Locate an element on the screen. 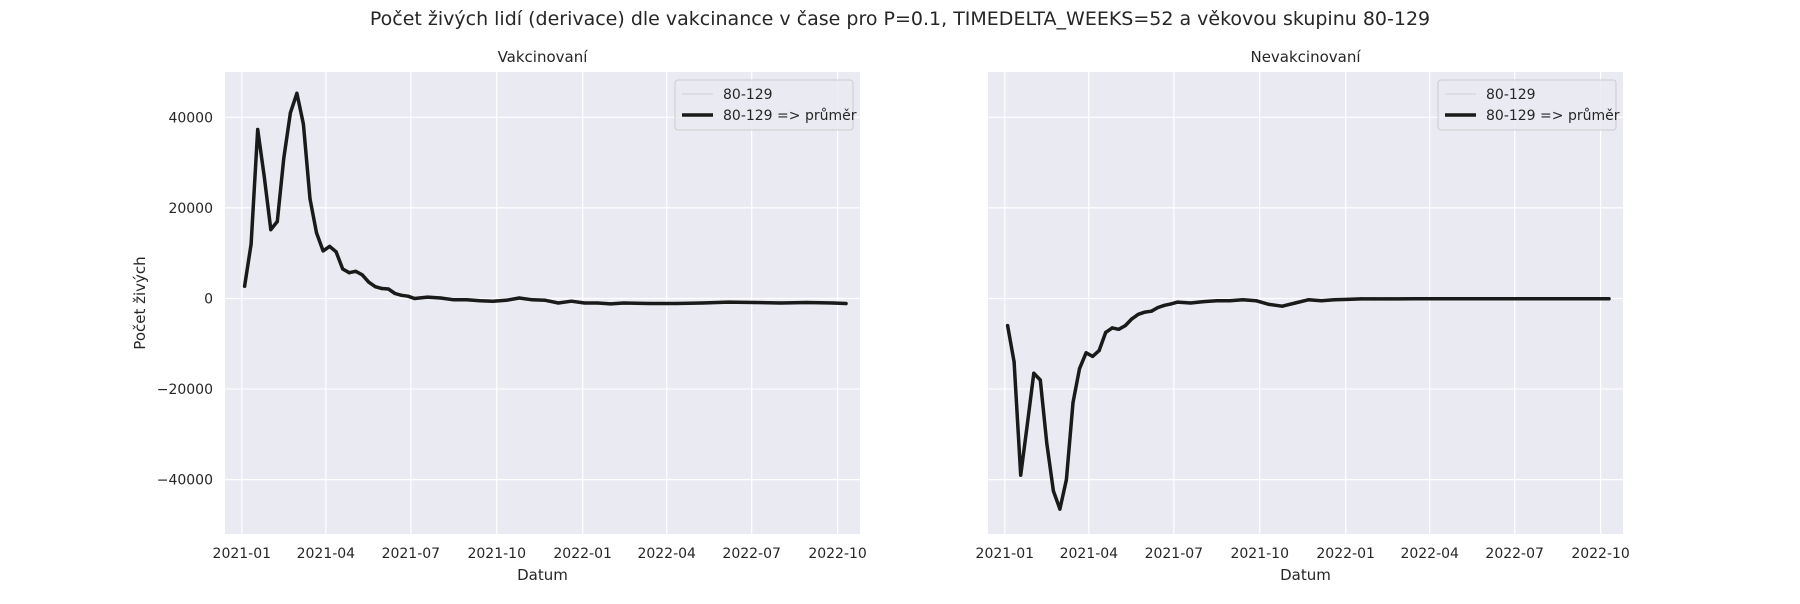 The height and width of the screenshot is (604, 1800). y-tick-label: −40000 is located at coordinates (185, 481).